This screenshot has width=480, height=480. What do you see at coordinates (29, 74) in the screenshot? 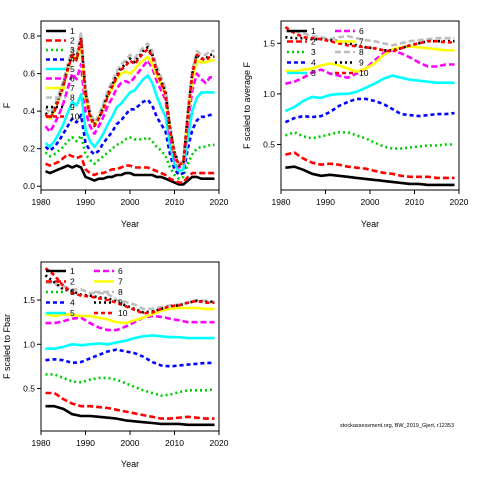
I see `y-tick-label: 0.6` at bounding box center [29, 74].